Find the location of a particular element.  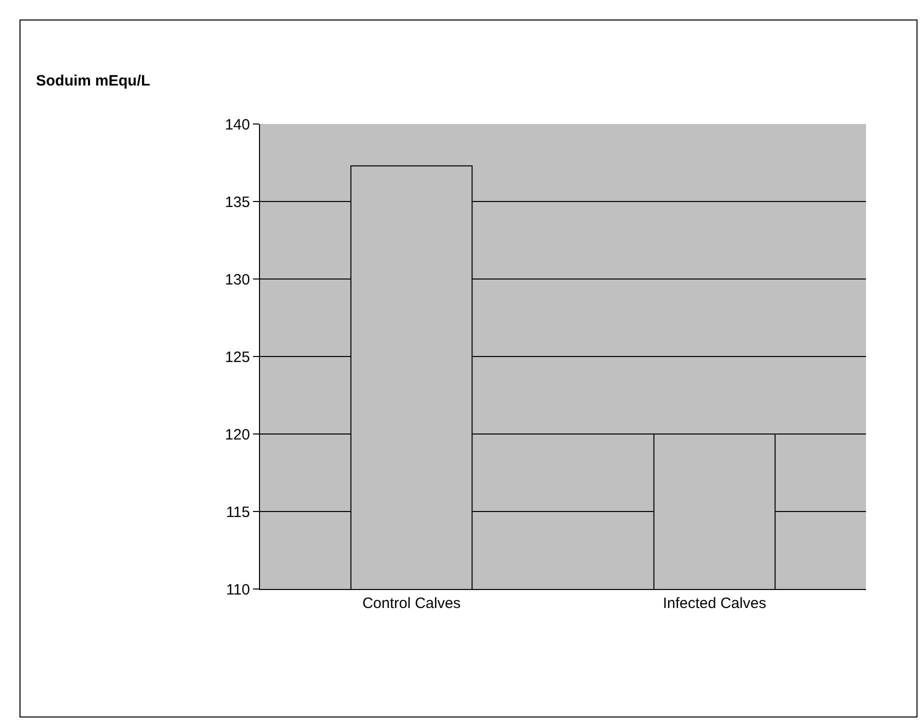

y-tick-label: 125 is located at coordinates (237, 357).